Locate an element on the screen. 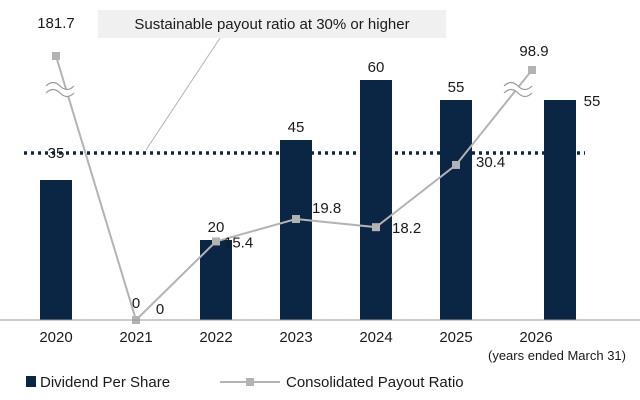  payout-label-2021: 0 is located at coordinates (160, 309).